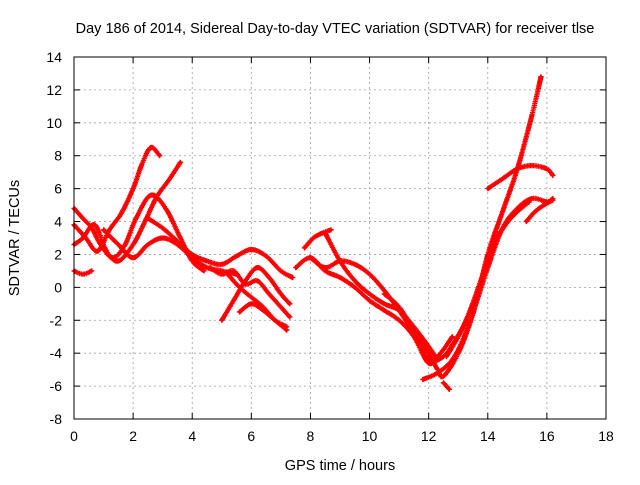  What do you see at coordinates (370, 436) in the screenshot?
I see `x-tick-label: 10` at bounding box center [370, 436].